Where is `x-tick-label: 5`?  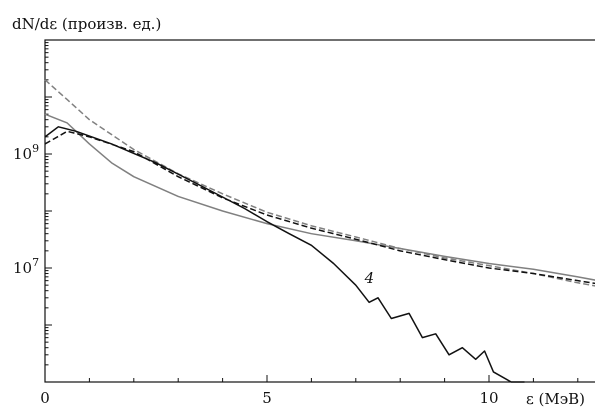 x-tick-label: 5 is located at coordinates (267, 398).